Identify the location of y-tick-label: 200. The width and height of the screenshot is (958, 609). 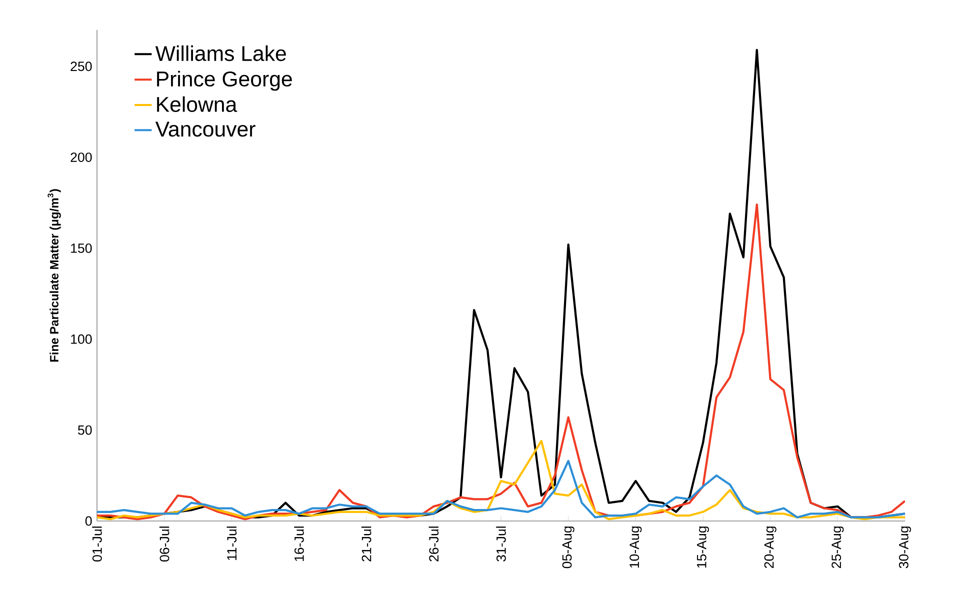
(81, 157).